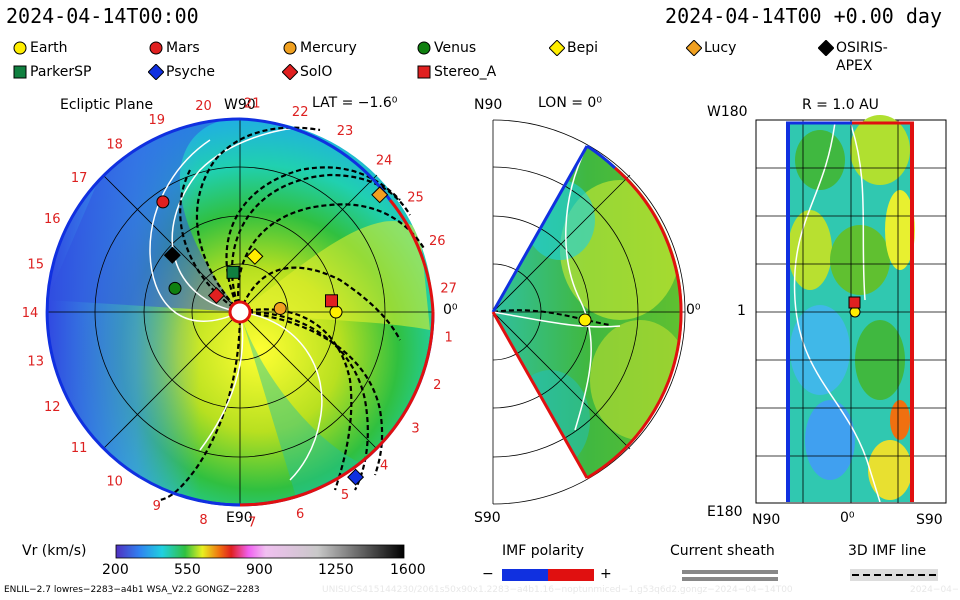 The width and height of the screenshot is (960, 600). Describe the element at coordinates (203, 520) in the screenshot. I see `sector-label: 8` at that location.